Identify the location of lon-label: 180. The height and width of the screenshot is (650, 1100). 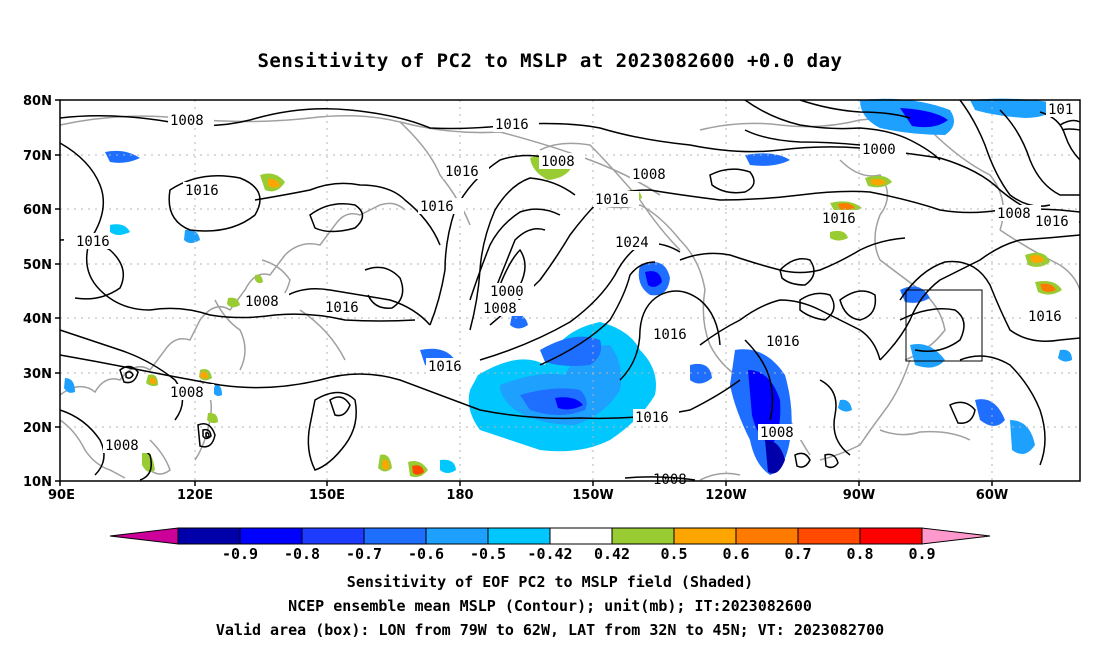
(459, 495).